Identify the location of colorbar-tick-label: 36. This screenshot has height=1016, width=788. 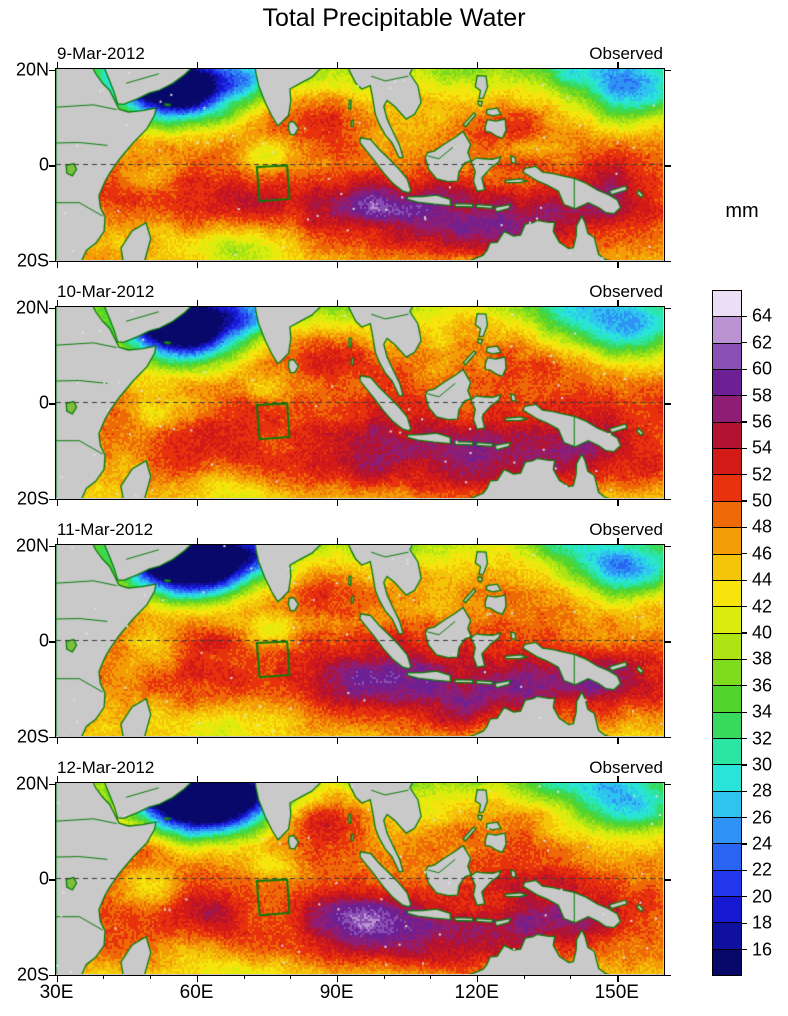
(762, 685).